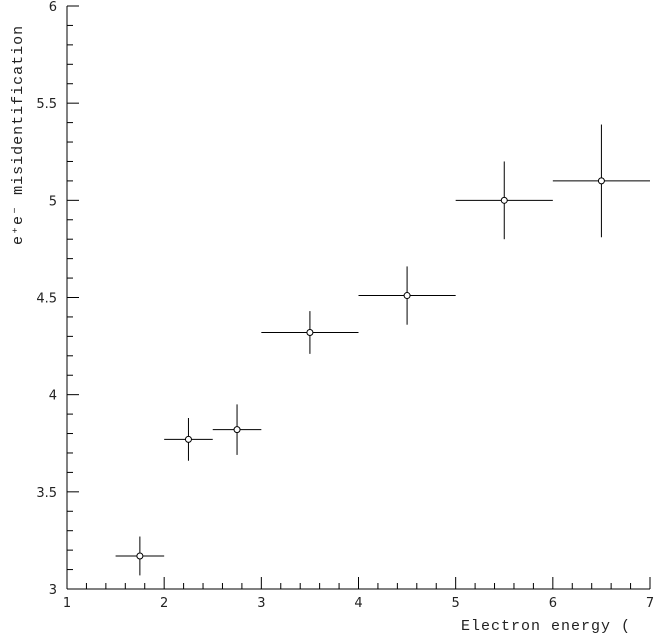 The width and height of the screenshot is (654, 633). I want to click on x-tick-label: 5, so click(456, 603).